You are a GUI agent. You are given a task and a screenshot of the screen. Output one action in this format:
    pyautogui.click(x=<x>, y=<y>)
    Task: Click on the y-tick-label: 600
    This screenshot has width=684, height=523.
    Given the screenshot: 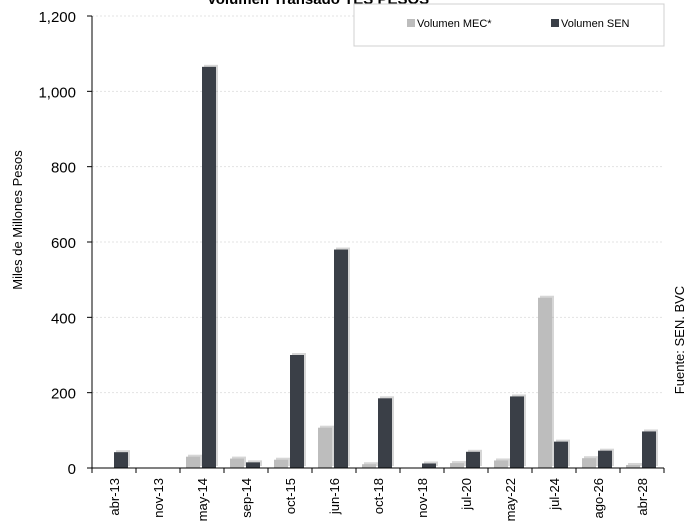 What is the action you would take?
    pyautogui.click(x=63, y=243)
    